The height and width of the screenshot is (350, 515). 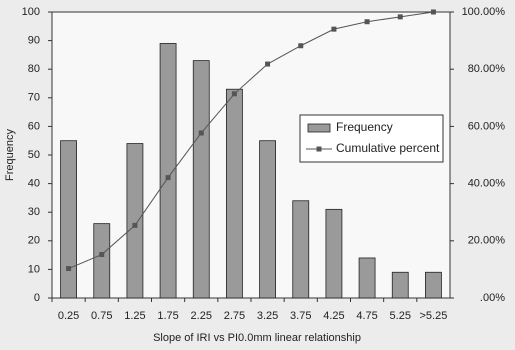 What do you see at coordinates (366, 316) in the screenshot?
I see `x-tick-label: 4.75` at bounding box center [366, 316].